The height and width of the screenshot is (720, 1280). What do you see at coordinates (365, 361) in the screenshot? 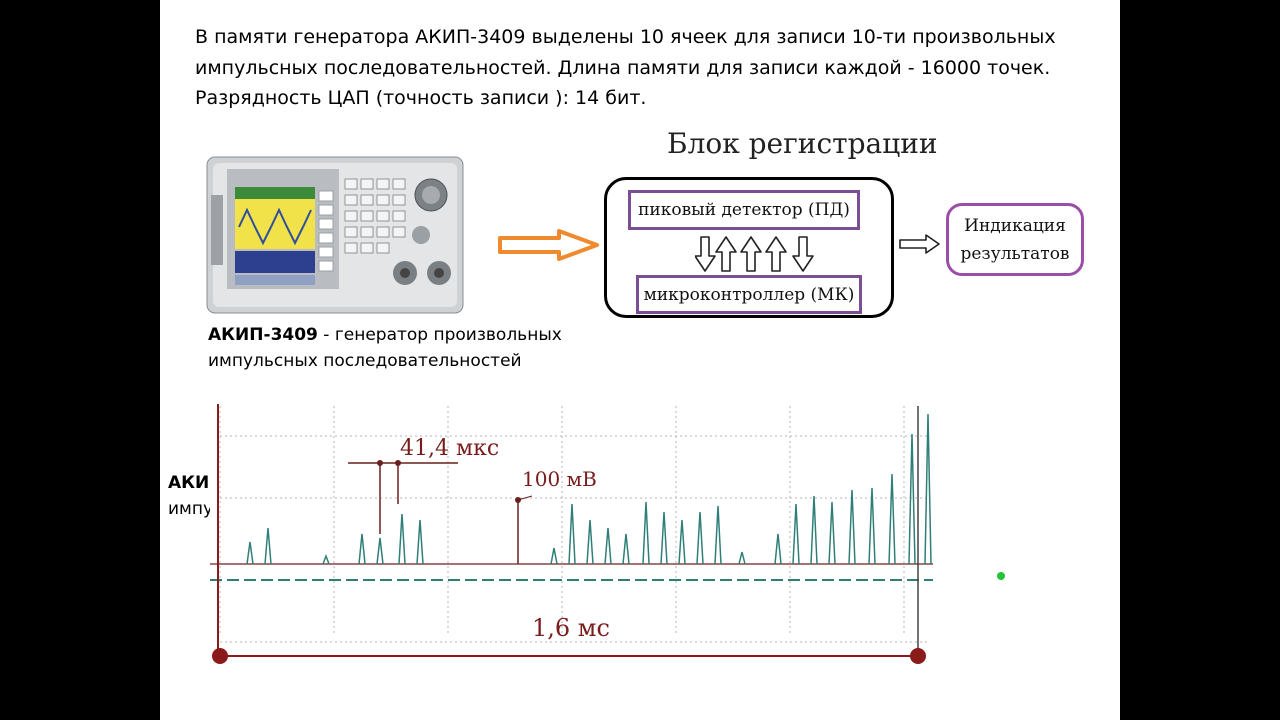
I see `caption-text-2: импульсных последовательностей` at bounding box center [365, 361].